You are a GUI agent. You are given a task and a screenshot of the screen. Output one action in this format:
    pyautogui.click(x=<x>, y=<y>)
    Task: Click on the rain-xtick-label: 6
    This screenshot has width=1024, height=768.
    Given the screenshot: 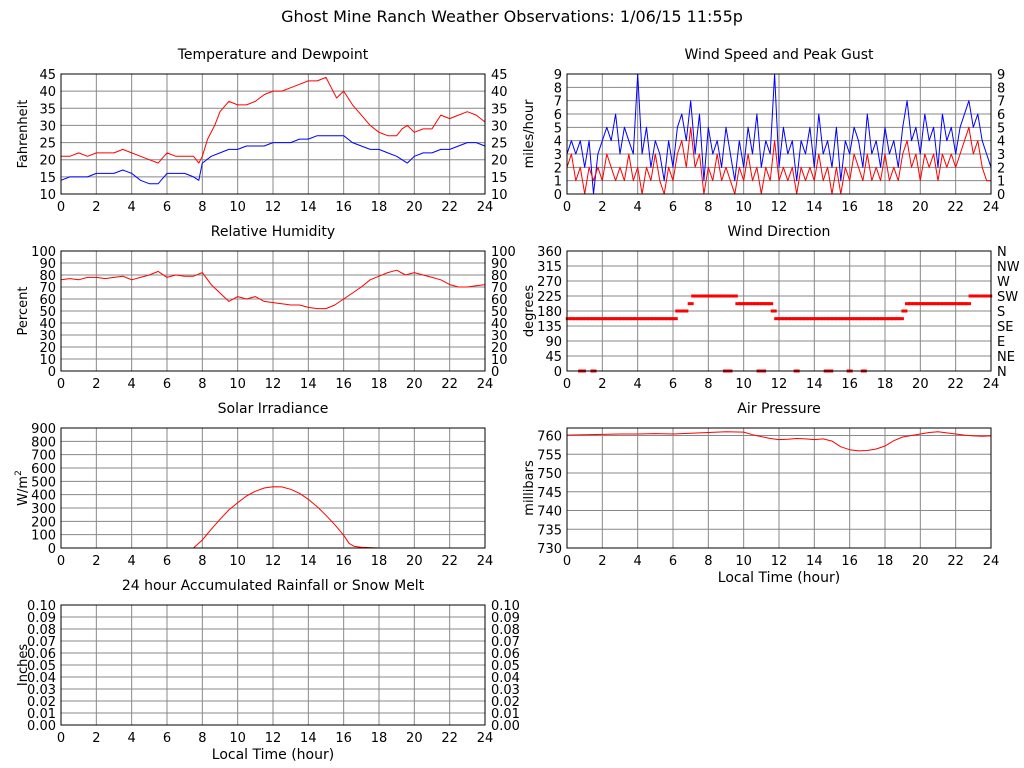 What is the action you would take?
    pyautogui.click(x=167, y=738)
    